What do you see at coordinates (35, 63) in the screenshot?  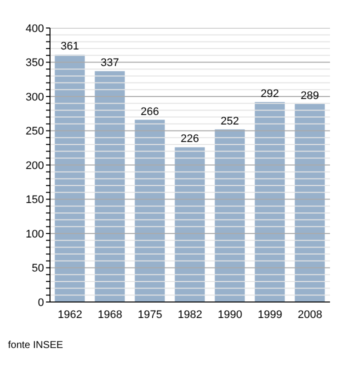 I see `y-tick-label: 350` at bounding box center [35, 63].